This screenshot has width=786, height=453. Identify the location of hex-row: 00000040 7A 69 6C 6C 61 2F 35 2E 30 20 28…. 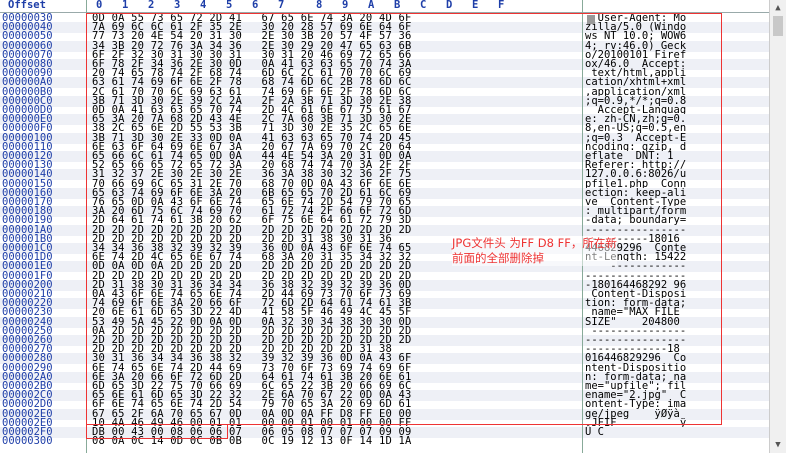
(385, 27).